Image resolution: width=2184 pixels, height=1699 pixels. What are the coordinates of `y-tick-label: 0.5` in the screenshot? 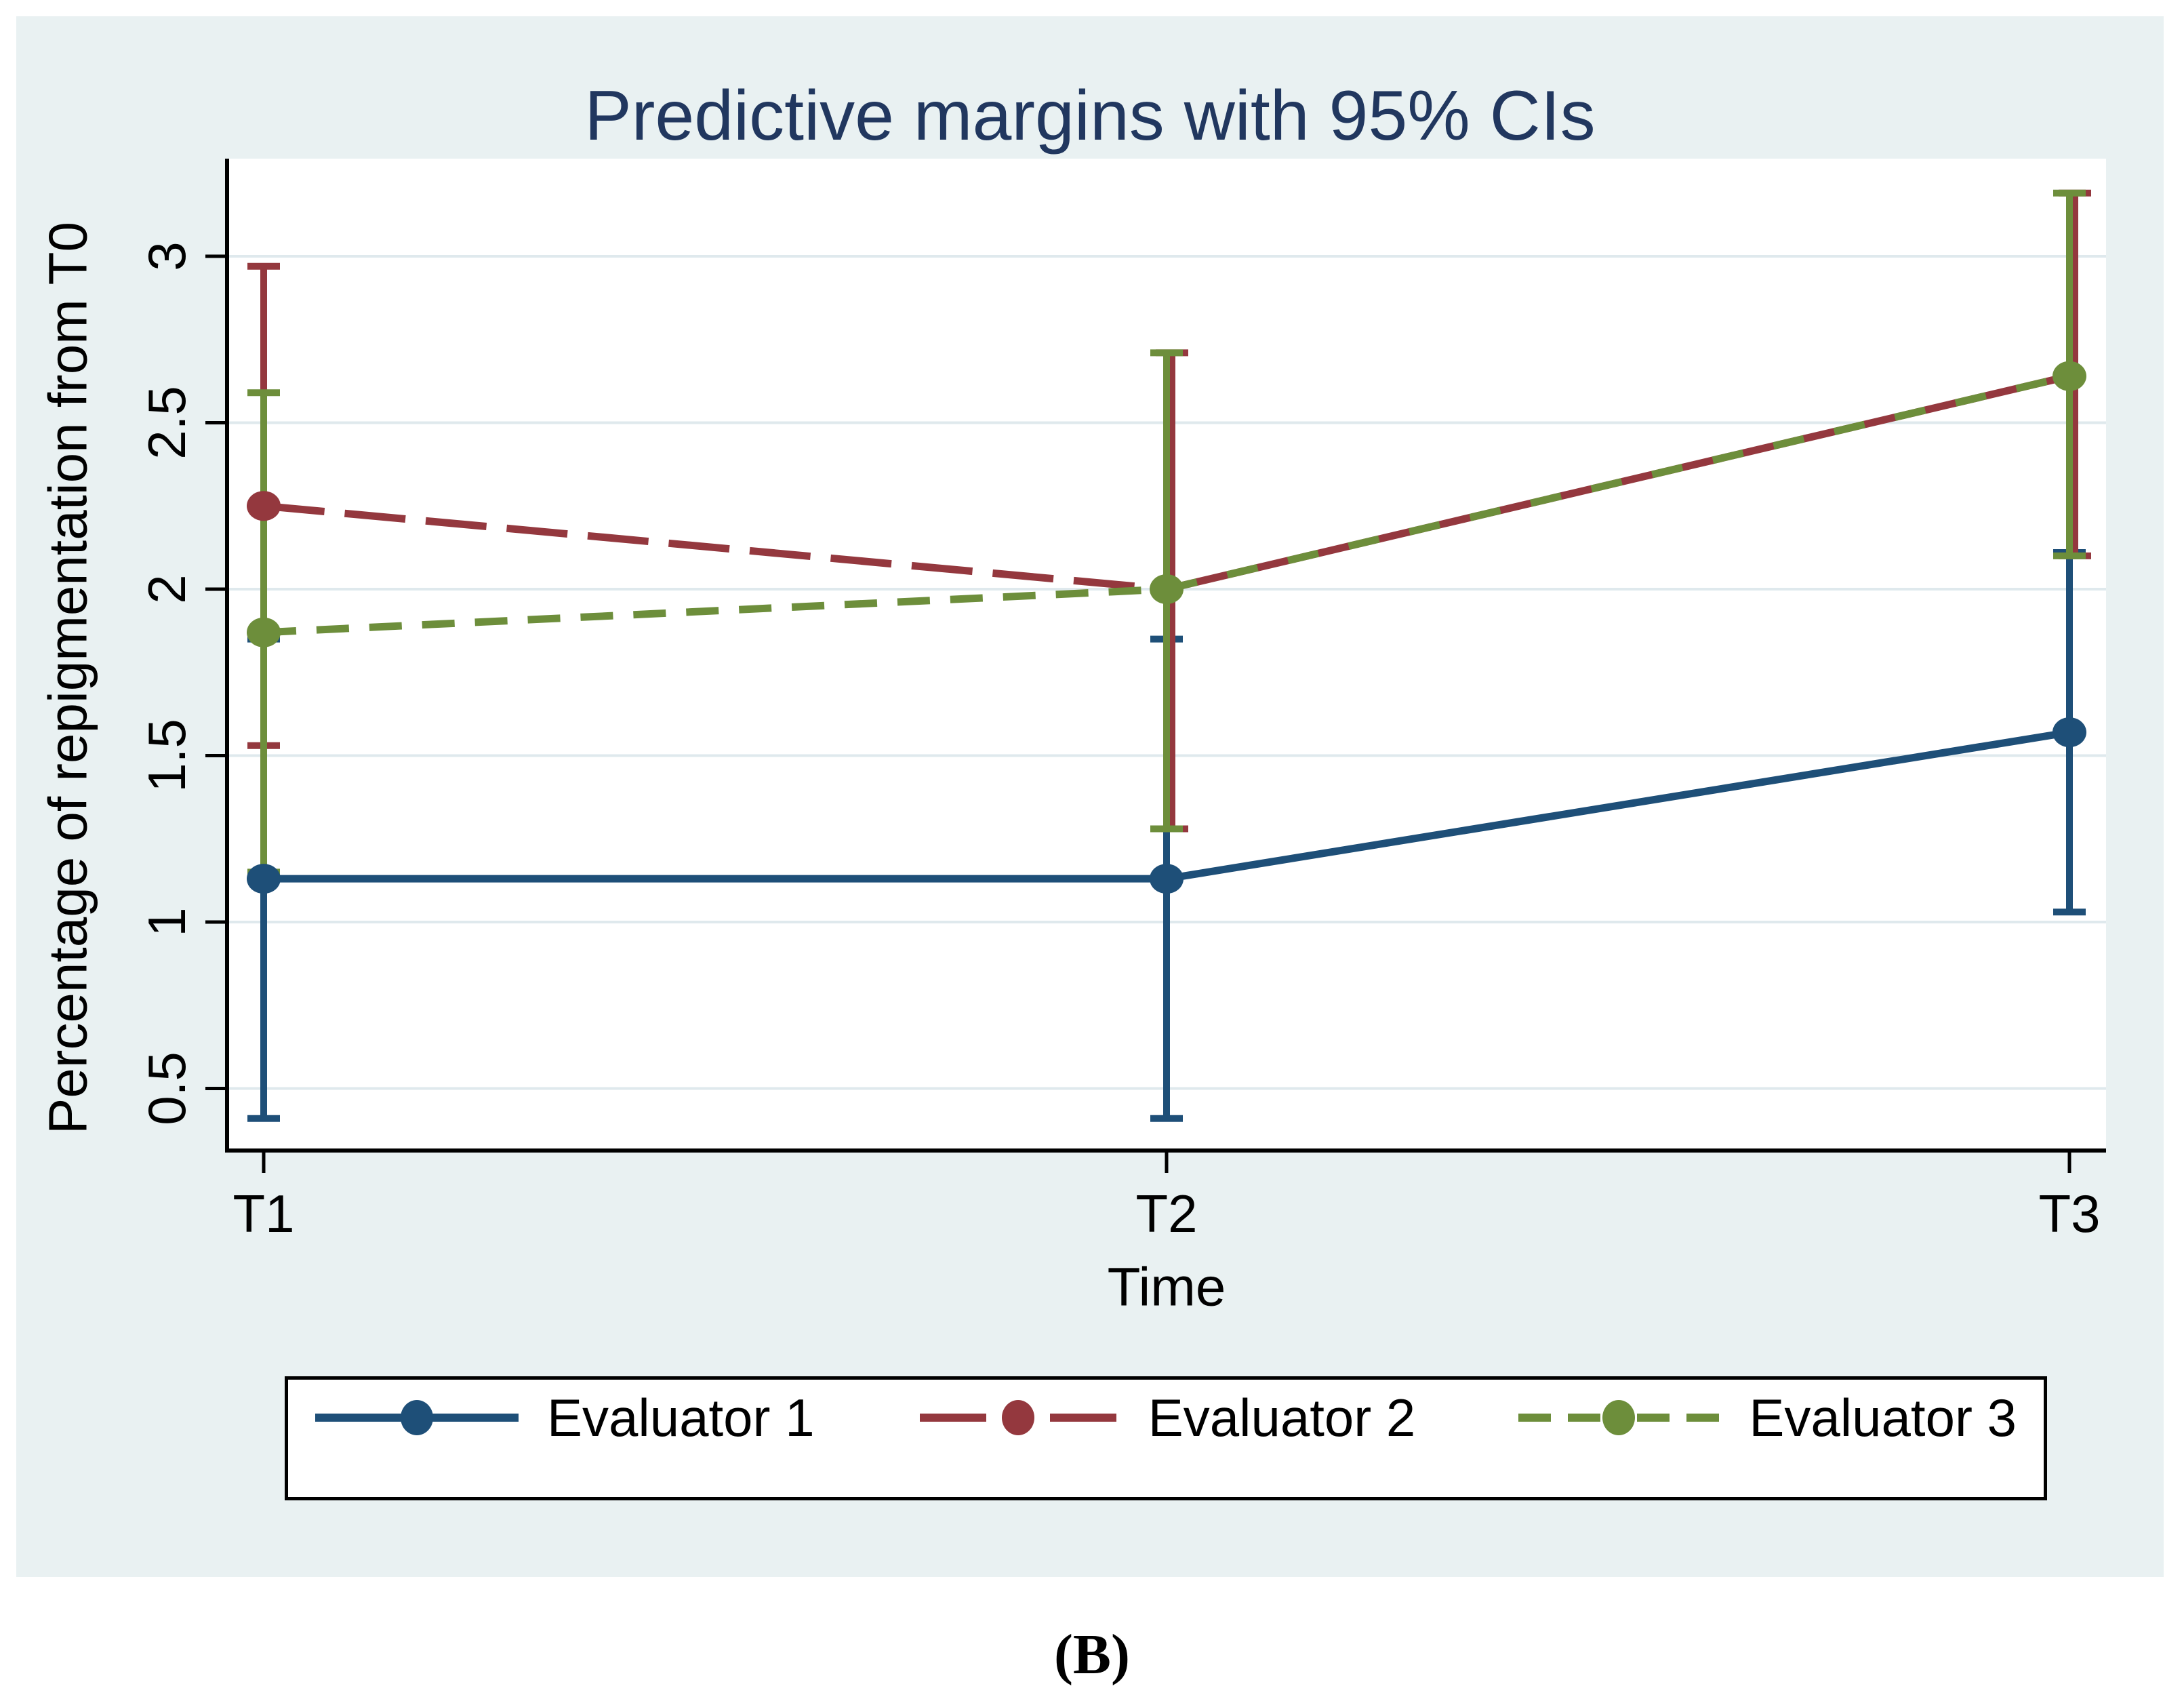 It's located at (167, 1088).